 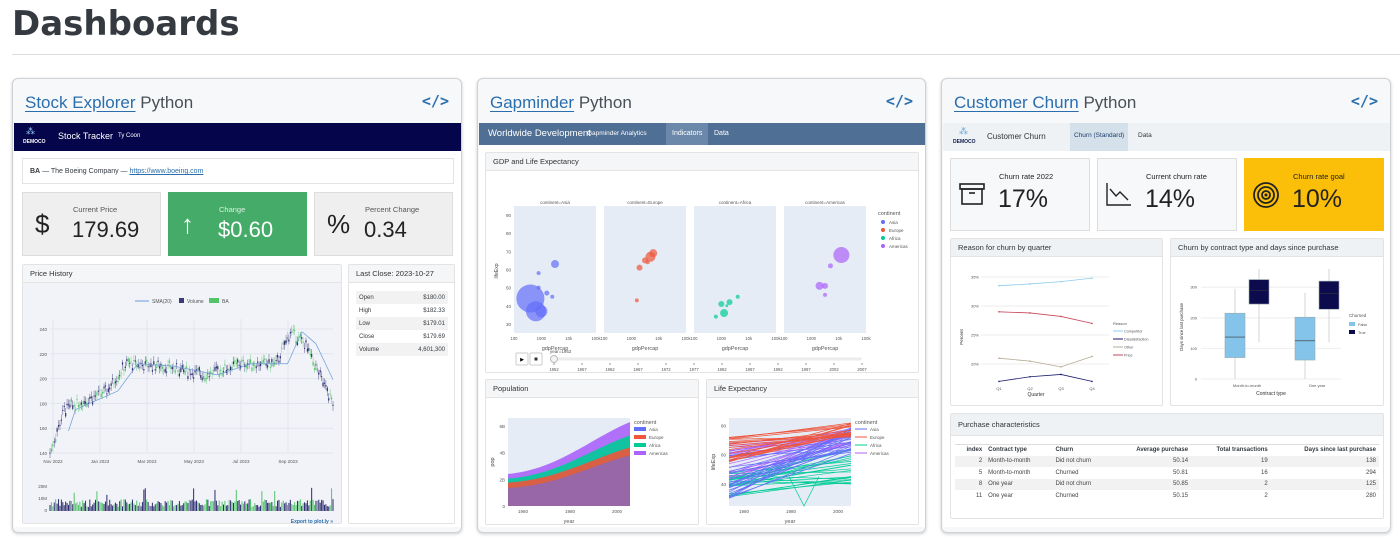 I want to click on tick-label: 100k, so click(x=596, y=338).